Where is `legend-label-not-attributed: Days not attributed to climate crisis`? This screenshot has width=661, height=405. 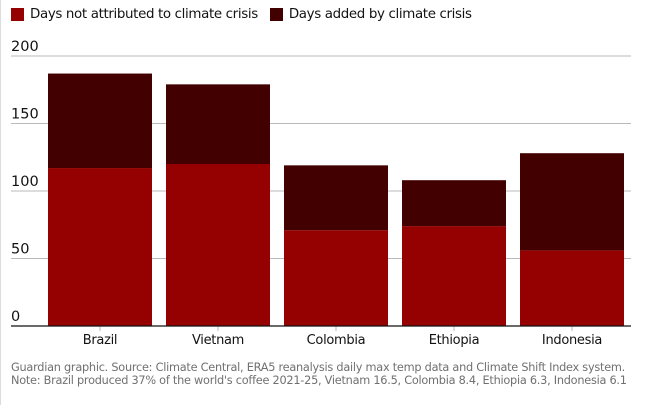 legend-label-not-attributed: Days not attributed to climate crisis is located at coordinates (144, 14).